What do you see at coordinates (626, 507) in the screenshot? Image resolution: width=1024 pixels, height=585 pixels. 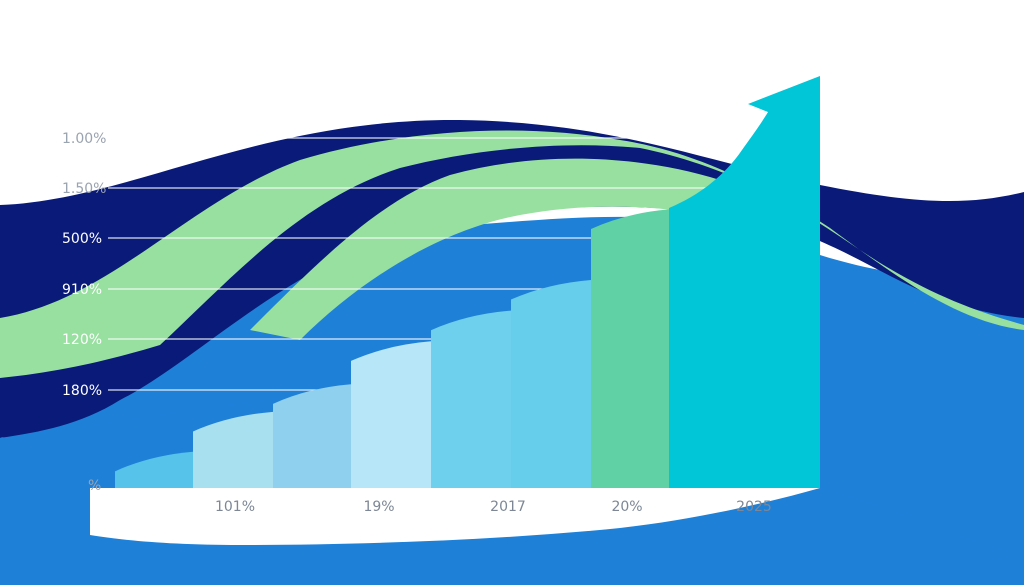 I see `x-tick-label: 20%` at bounding box center [626, 507].